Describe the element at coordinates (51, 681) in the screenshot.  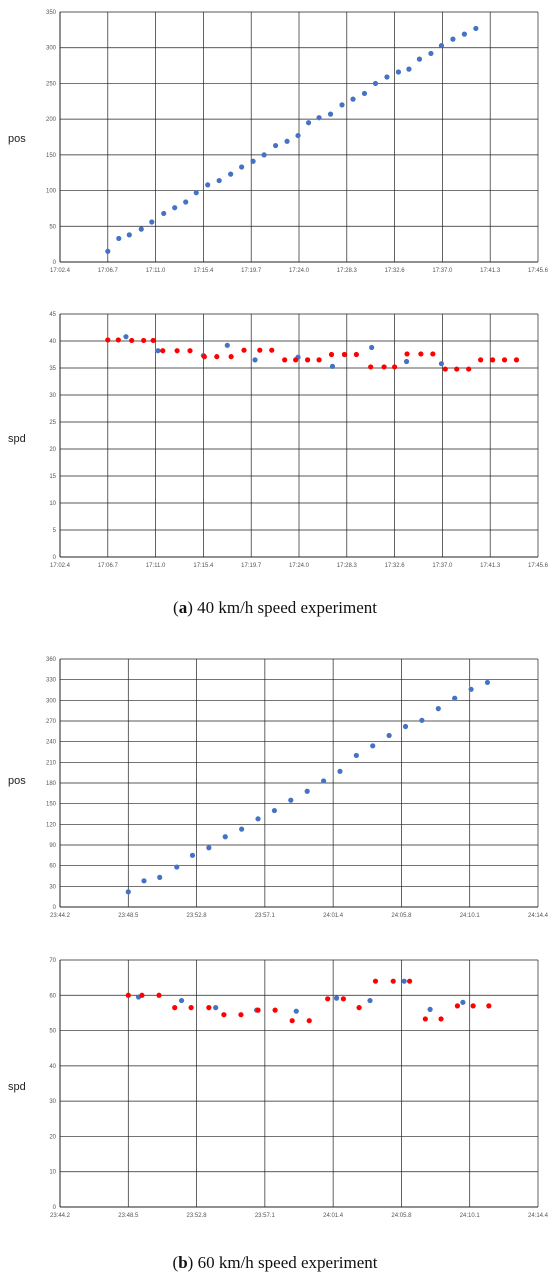
I see `y-tick-label: 330` at that location.